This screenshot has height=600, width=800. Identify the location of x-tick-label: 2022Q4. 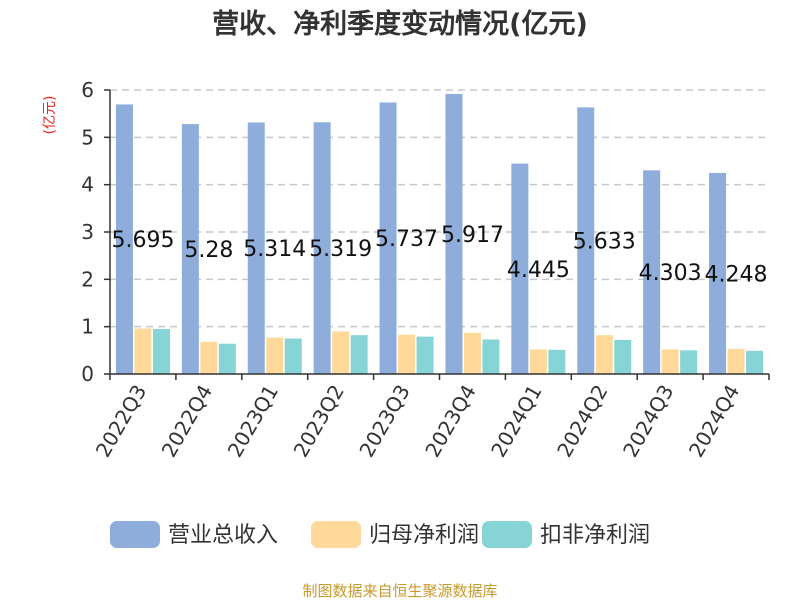
(187, 421).